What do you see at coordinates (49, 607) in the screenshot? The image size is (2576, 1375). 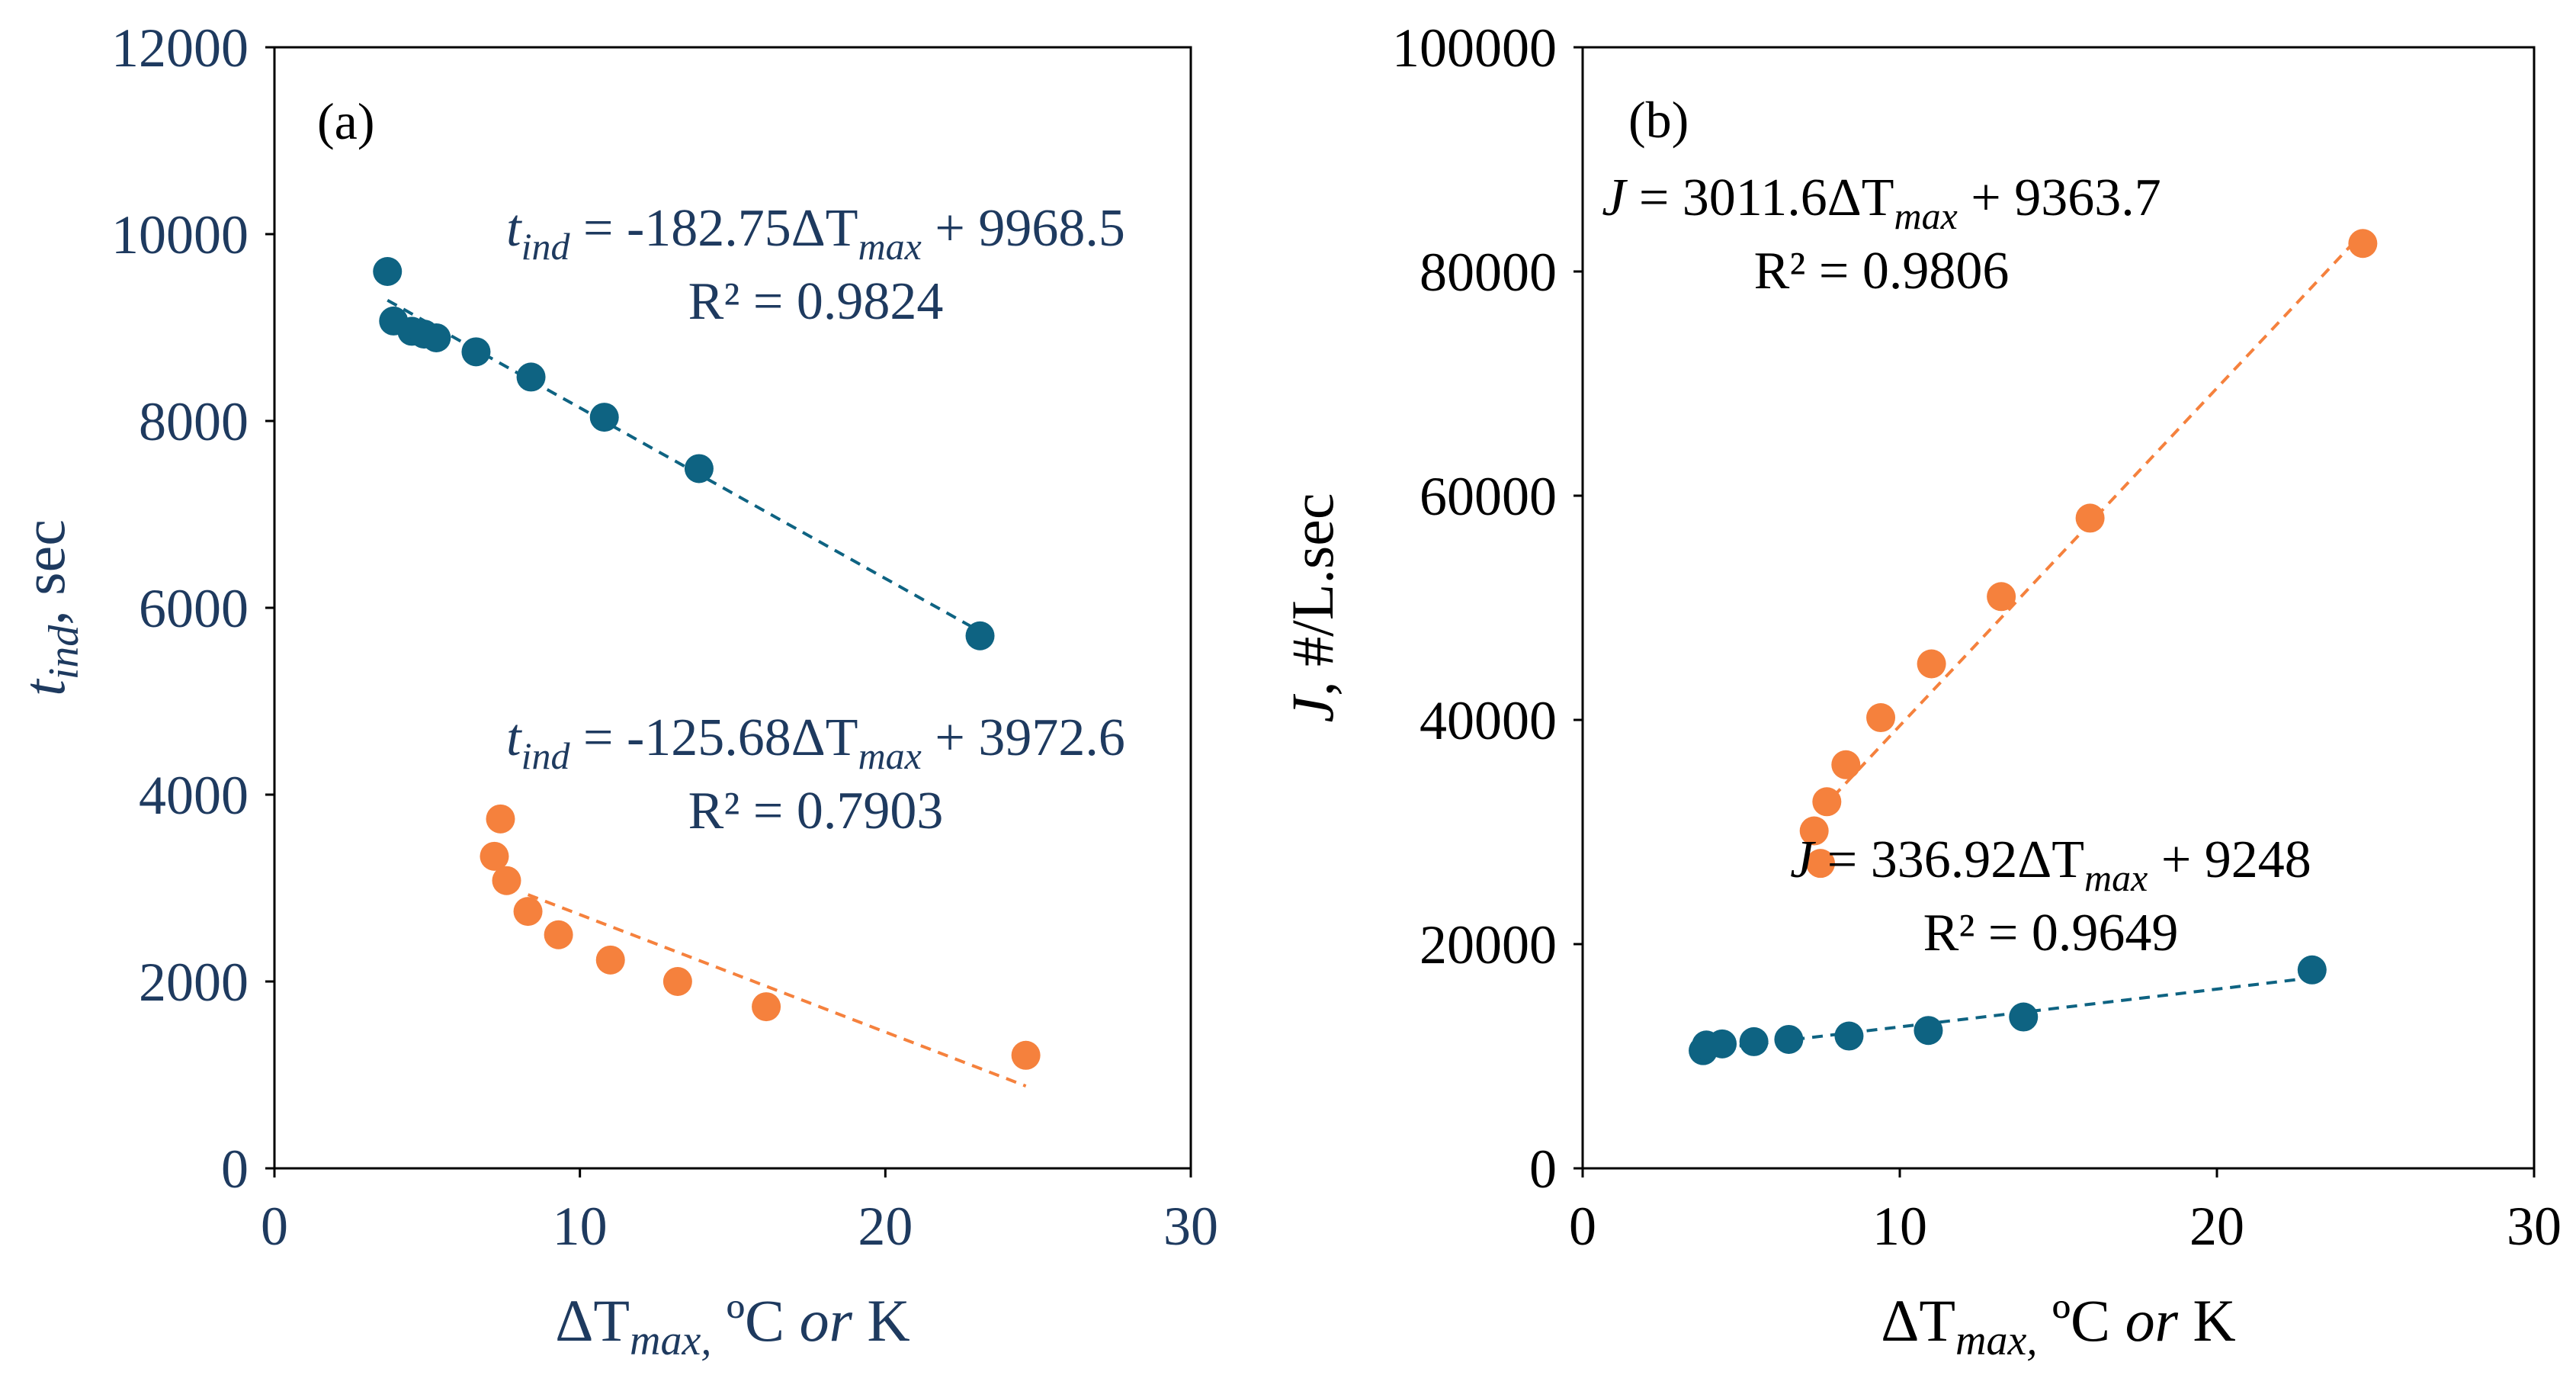 I see `y-axis-label-a: tind, sec` at bounding box center [49, 607].